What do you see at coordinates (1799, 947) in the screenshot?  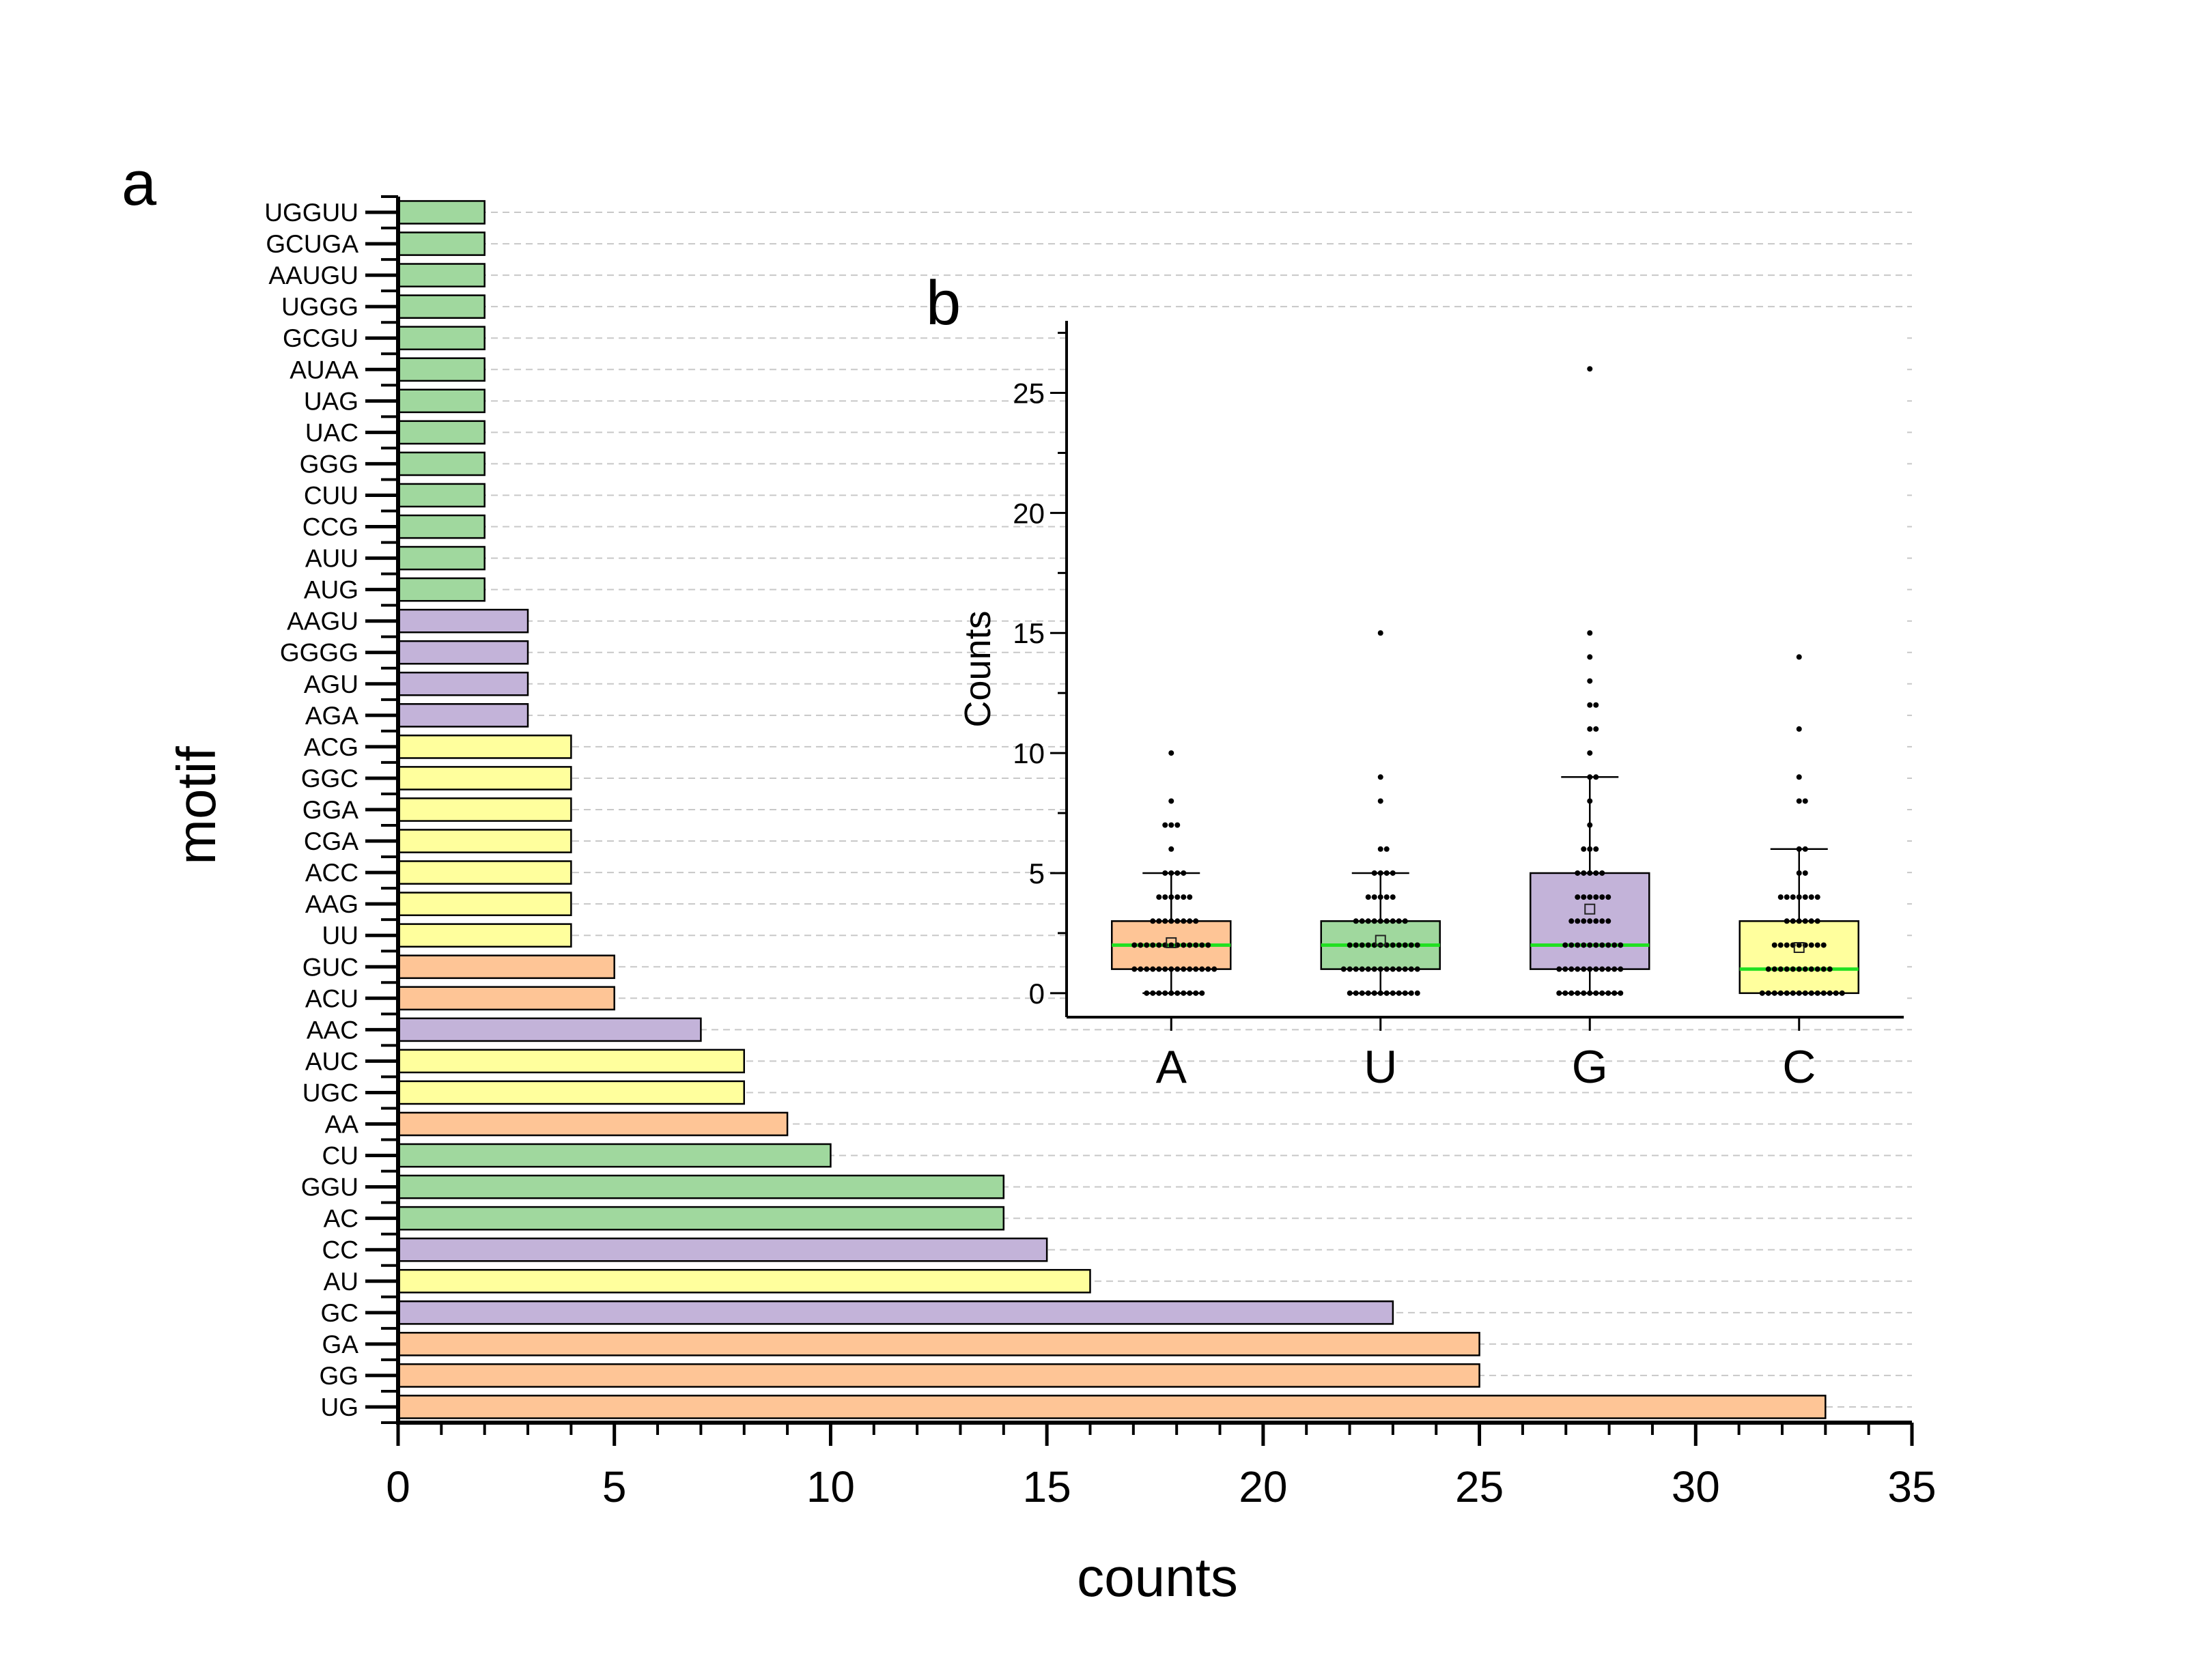 I see `mean-marker` at bounding box center [1799, 947].